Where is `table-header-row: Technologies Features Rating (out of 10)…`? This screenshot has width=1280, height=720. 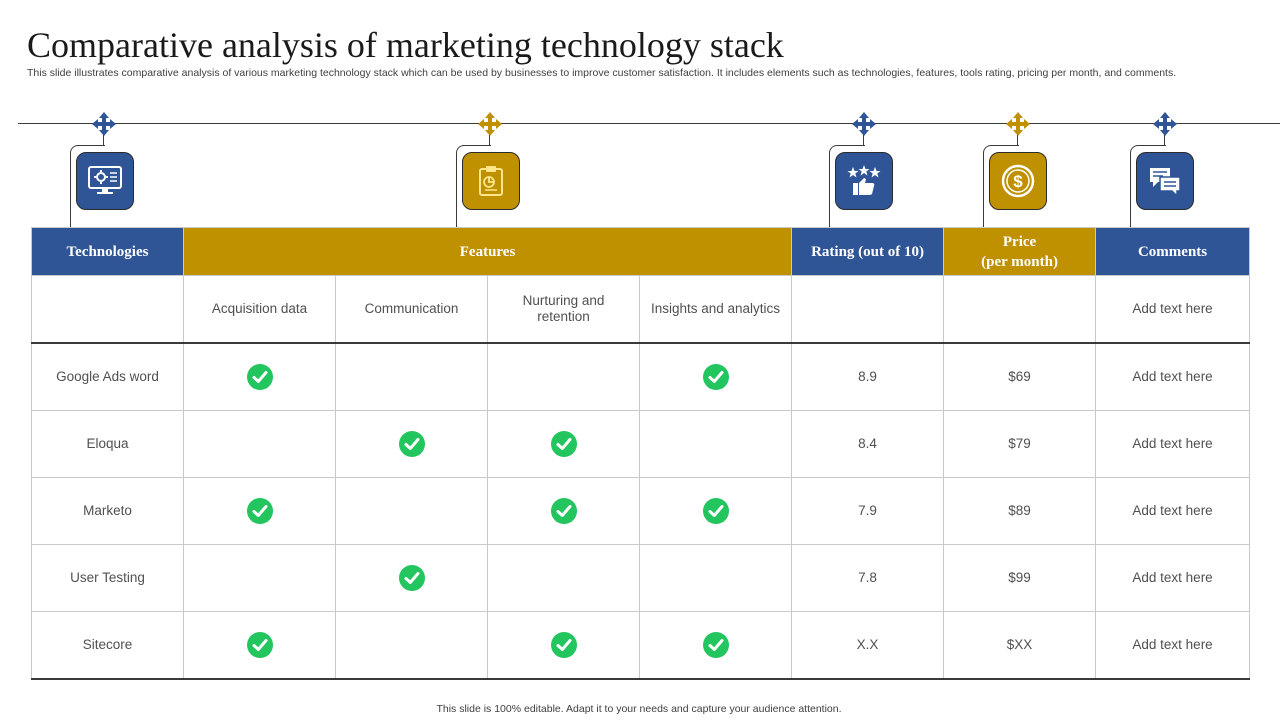 table-header-row: Technologies Features Rating (out of 10)… is located at coordinates (641, 251).